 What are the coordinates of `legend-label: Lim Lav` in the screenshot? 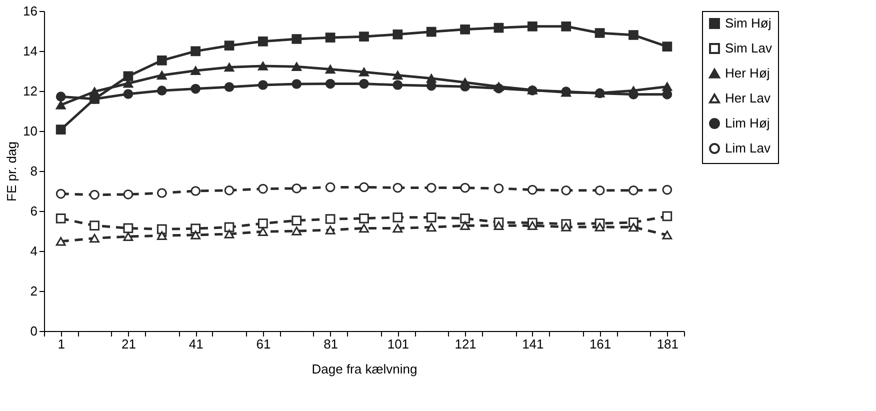 It's located at (748, 148).